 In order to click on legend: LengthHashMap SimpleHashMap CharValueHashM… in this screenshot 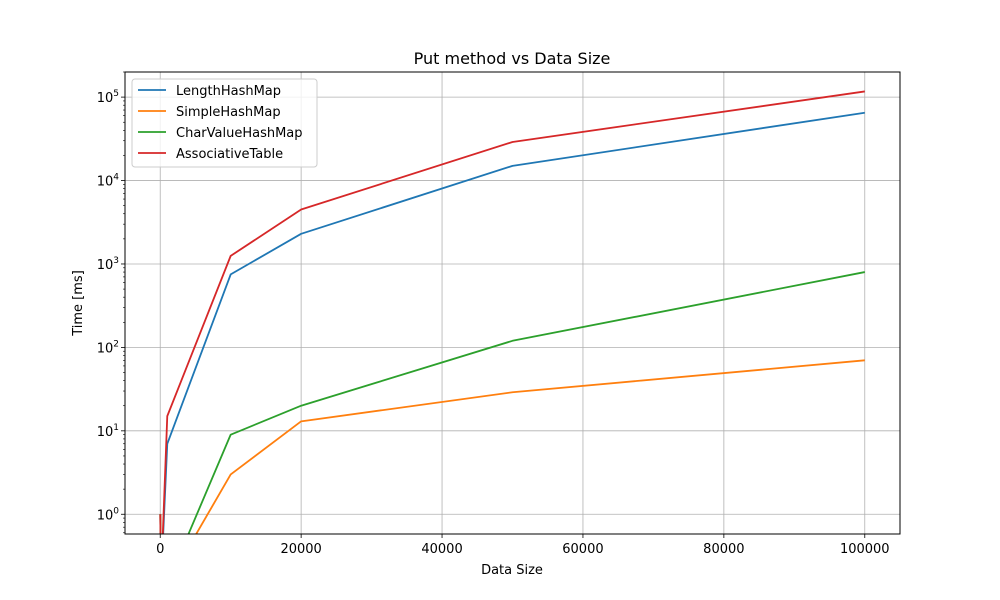, I will do `click(224, 123)`.